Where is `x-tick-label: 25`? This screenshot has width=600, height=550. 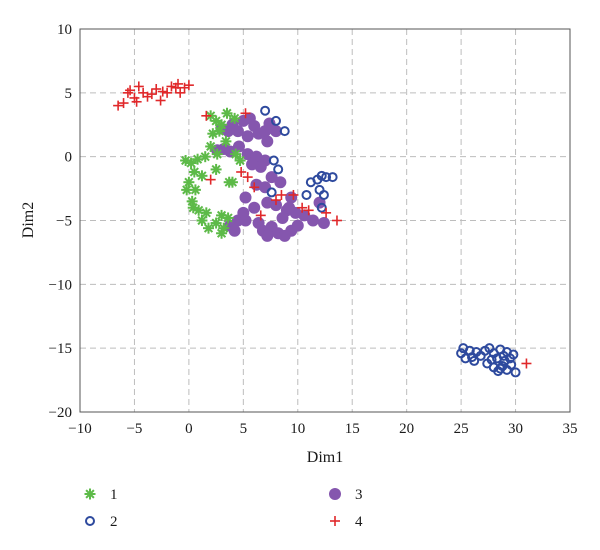 x-tick-label: 25 is located at coordinates (461, 429).